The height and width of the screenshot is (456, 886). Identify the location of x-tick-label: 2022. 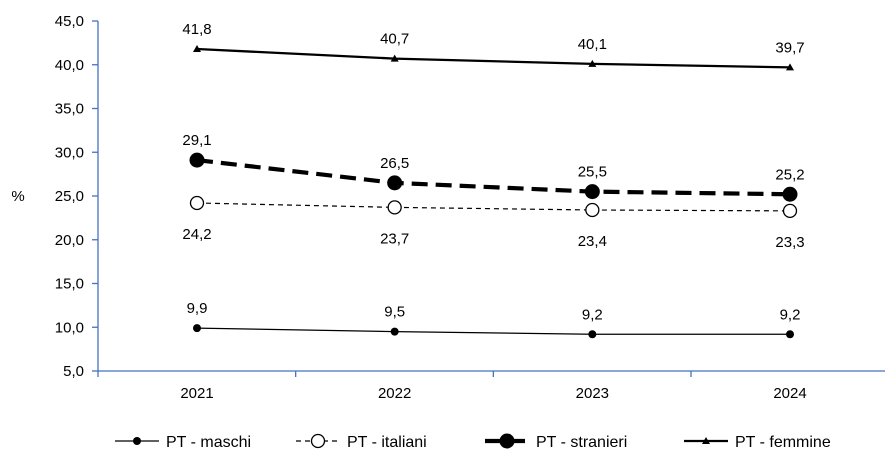
(394, 393).